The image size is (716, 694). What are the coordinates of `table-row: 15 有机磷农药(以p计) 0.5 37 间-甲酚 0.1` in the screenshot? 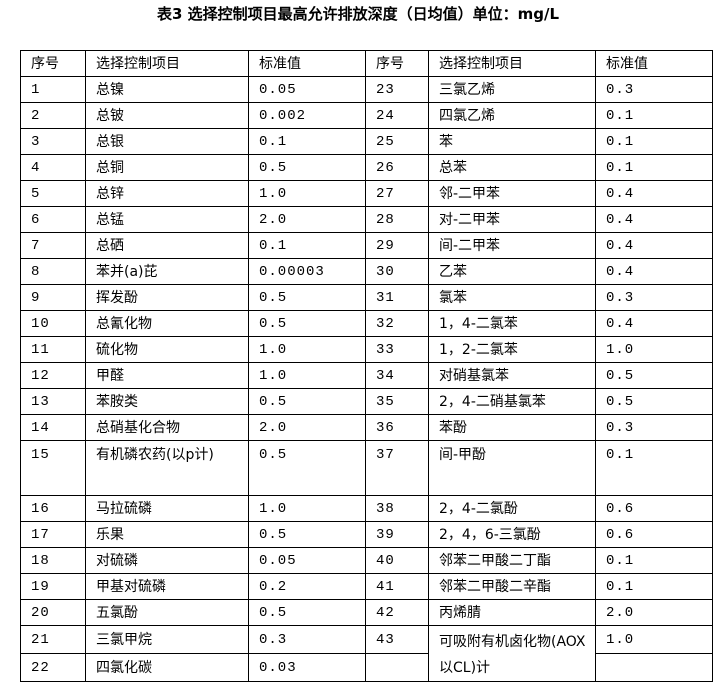 It's located at (366, 468).